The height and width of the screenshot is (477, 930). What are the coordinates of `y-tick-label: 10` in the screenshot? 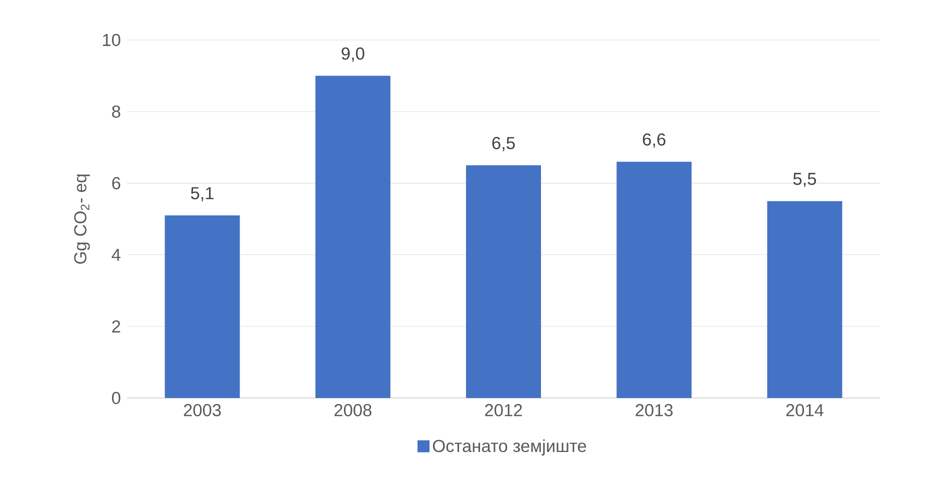 It's located at (111, 40).